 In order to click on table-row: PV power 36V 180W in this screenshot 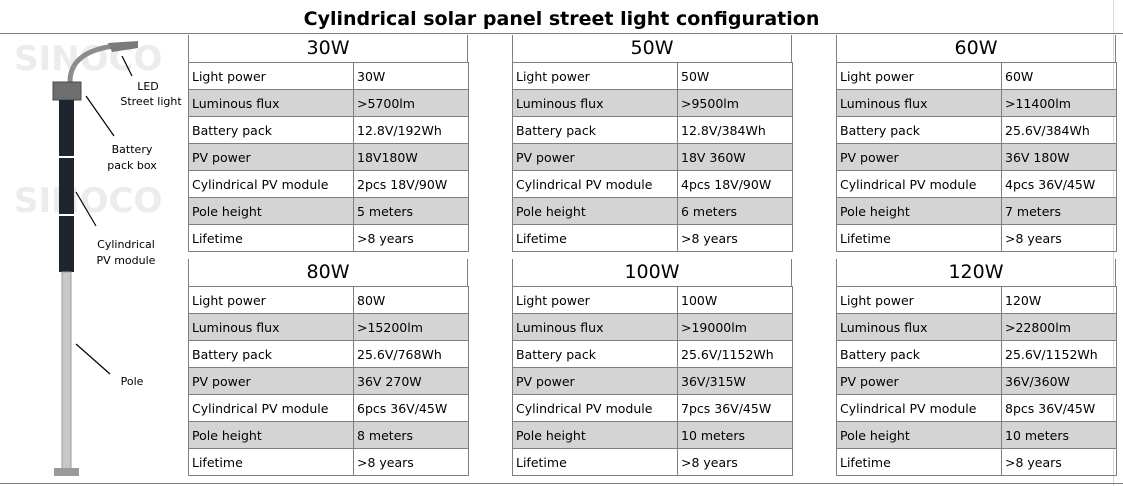, I will do `click(976, 157)`.